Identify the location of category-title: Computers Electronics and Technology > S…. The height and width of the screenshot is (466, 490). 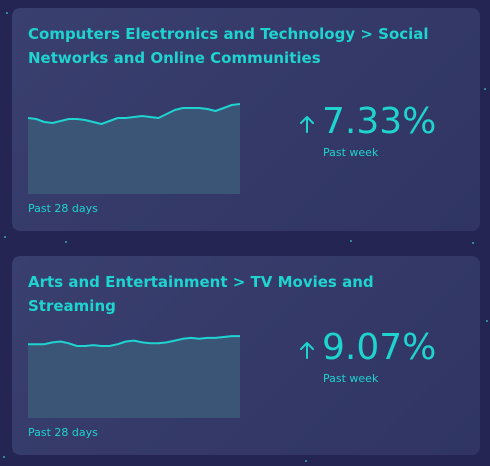
(228, 46).